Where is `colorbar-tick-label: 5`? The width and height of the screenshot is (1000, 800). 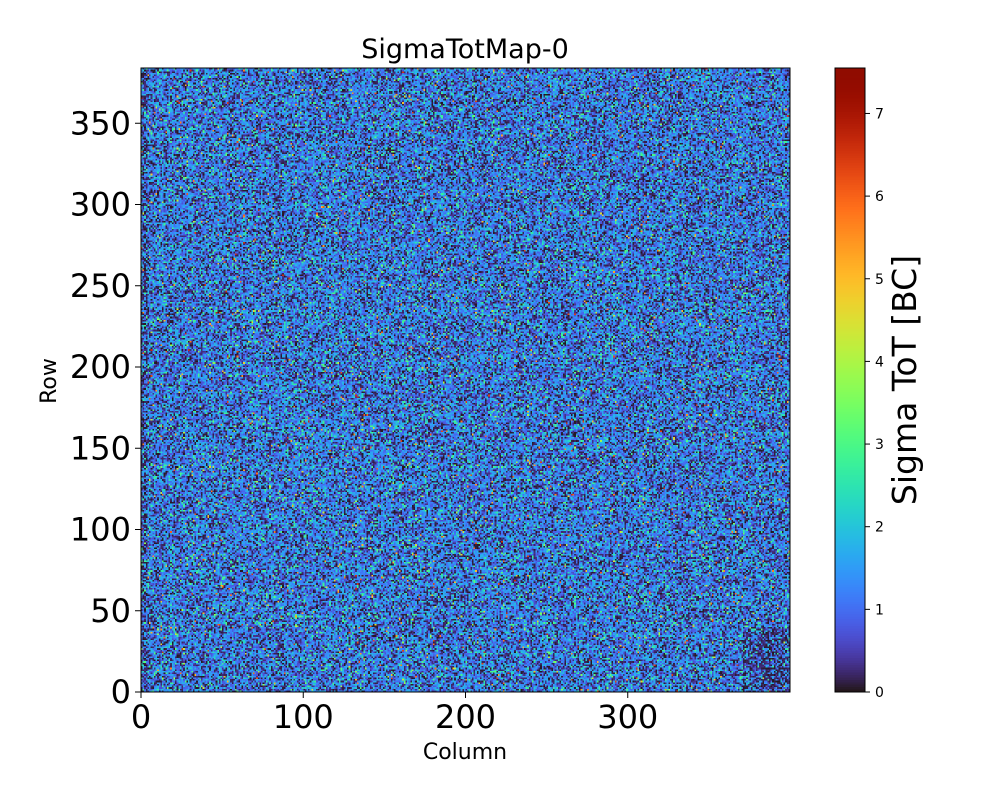 colorbar-tick-label: 5 is located at coordinates (879, 280).